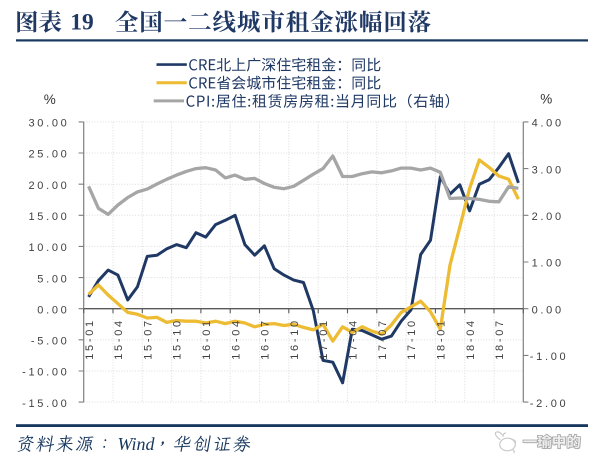 This screenshot has height=465, width=600. I want to click on svg-text: 15-04, so click(119, 339).